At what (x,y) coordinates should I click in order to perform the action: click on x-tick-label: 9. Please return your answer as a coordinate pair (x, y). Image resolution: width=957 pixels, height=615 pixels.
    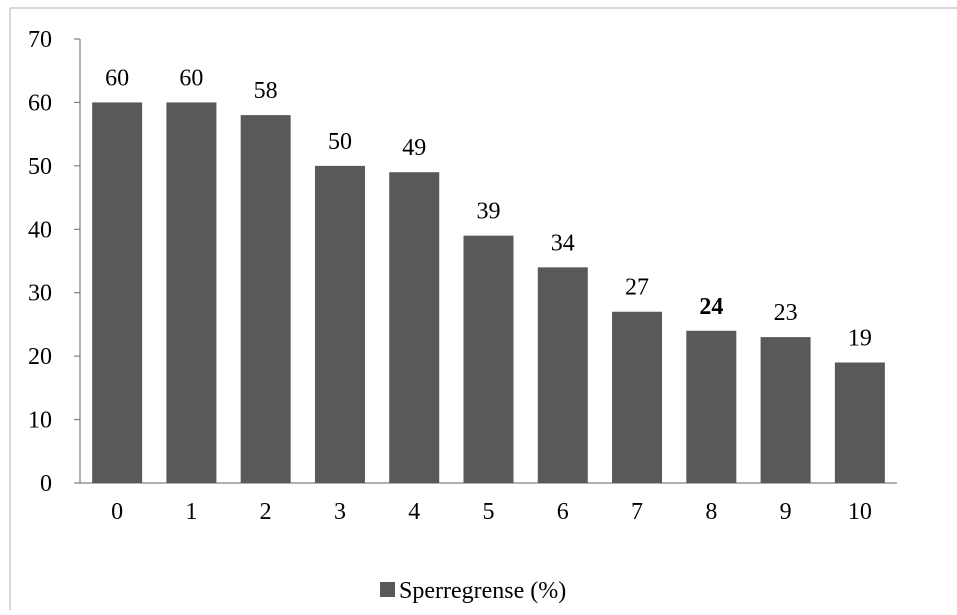
    Looking at the image, I should click on (786, 512).